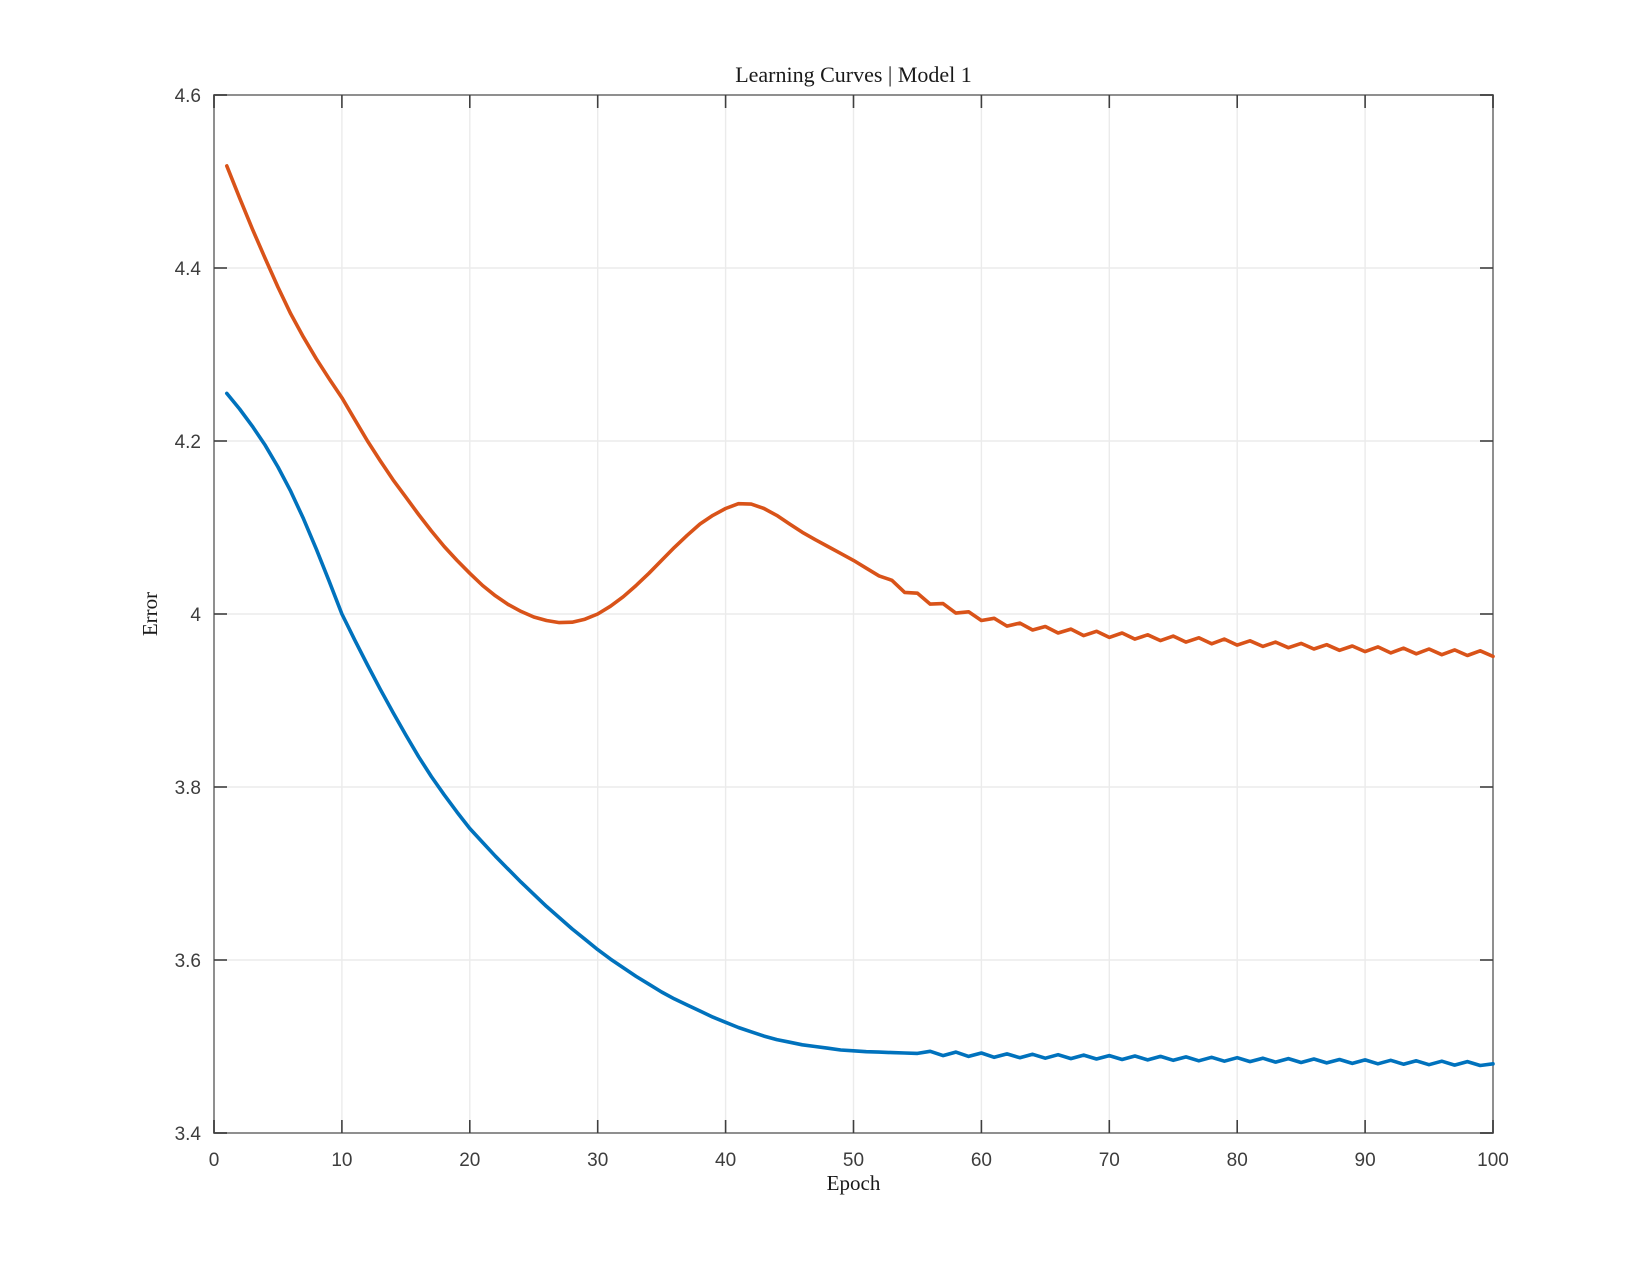 This screenshot has height=1275, width=1650. What do you see at coordinates (981, 1160) in the screenshot?
I see `x-tick-label: 60` at bounding box center [981, 1160].